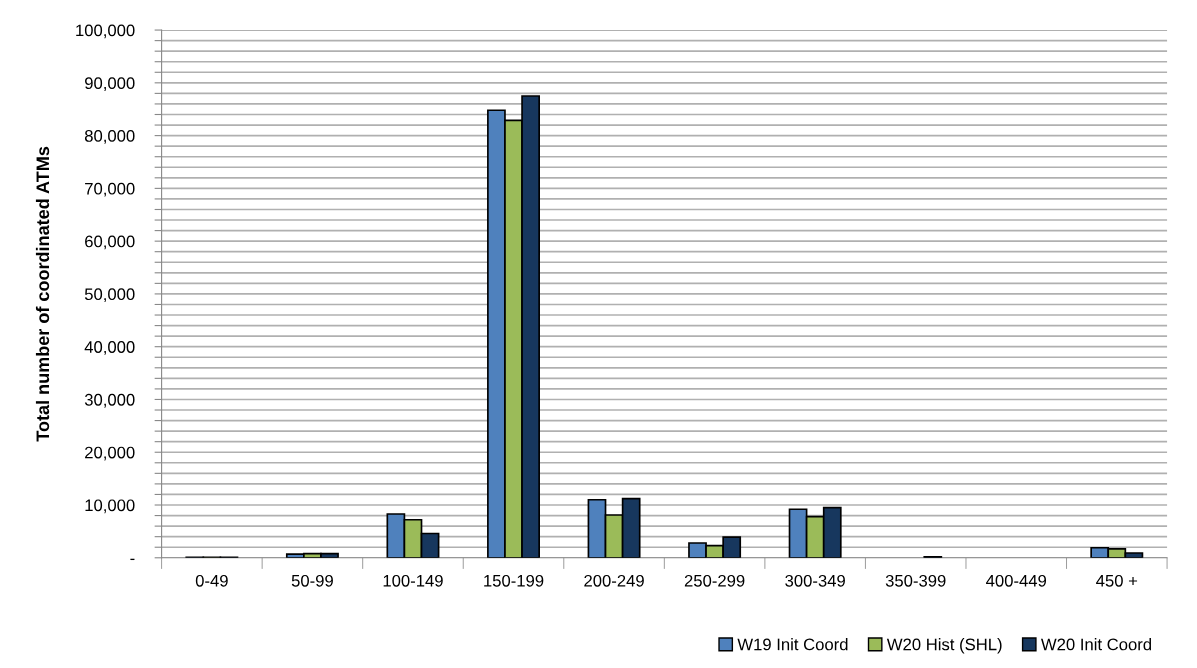  Describe the element at coordinates (105, 31) in the screenshot. I see `y-tick-label: 100,000` at that location.